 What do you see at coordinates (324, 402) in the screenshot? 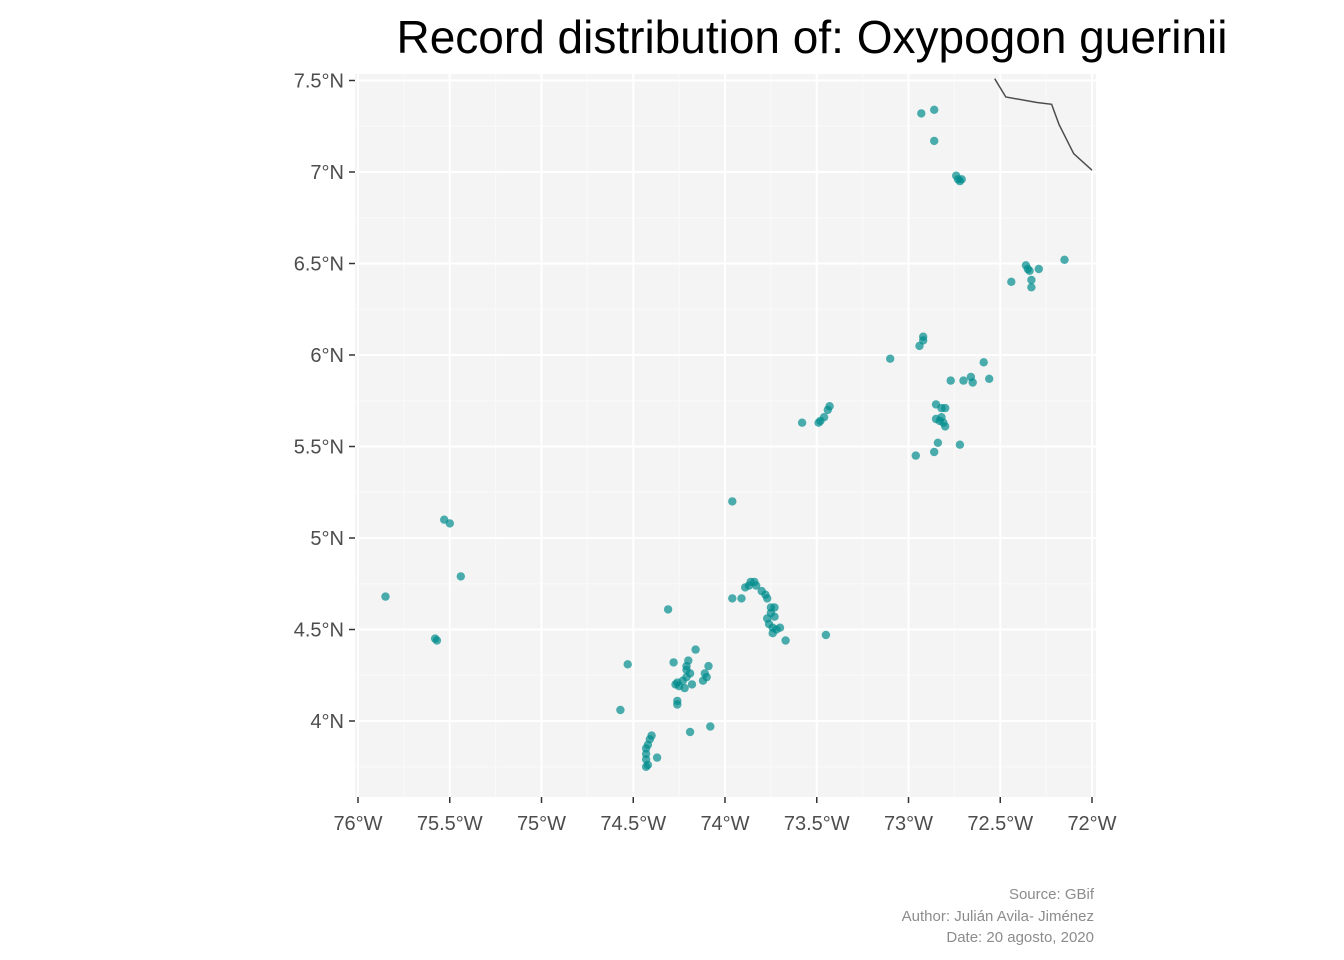
I see `y-axis: 4°N 4.5°N 5°N 5.5°N 6°N 6.5°N 7°N 7.5°N` at bounding box center [324, 402].